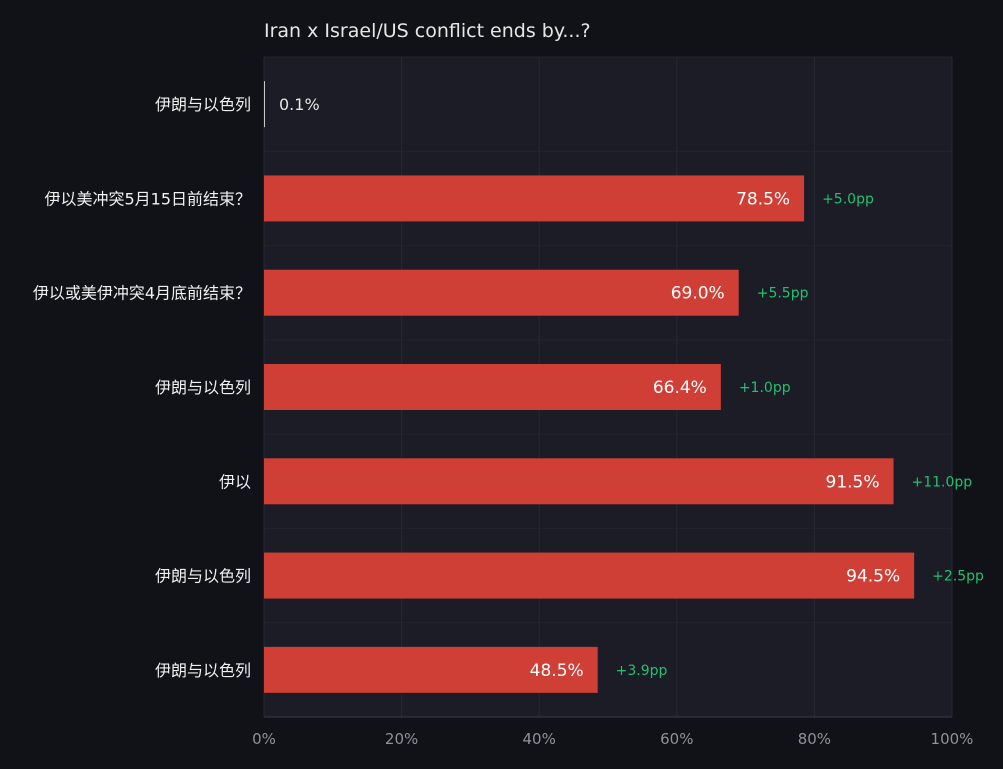 The image size is (1003, 769). Describe the element at coordinates (676, 739) in the screenshot. I see `x-tick-label: 60%` at that location.